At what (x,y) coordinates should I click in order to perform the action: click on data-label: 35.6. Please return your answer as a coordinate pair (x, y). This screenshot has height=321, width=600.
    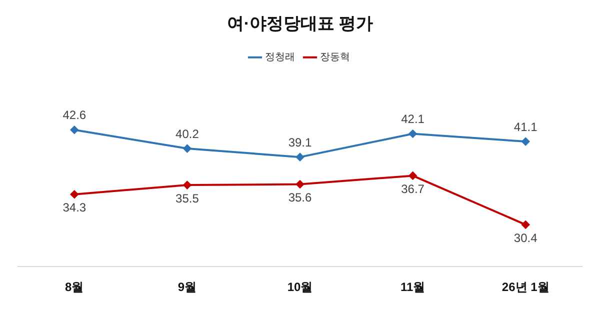
    Looking at the image, I should click on (300, 197).